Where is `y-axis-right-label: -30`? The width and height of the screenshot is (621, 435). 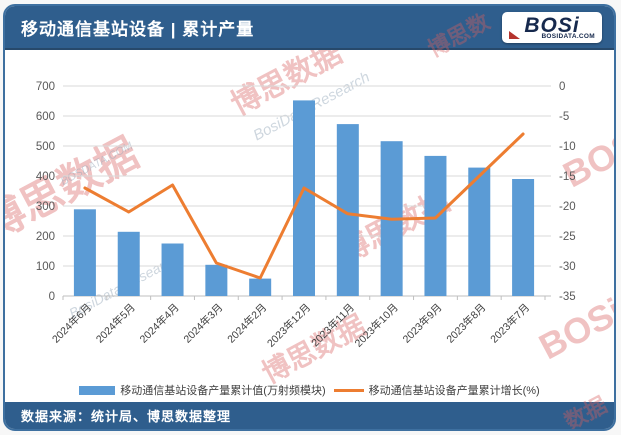
y-axis-right-label: -30 is located at coordinates (567, 267).